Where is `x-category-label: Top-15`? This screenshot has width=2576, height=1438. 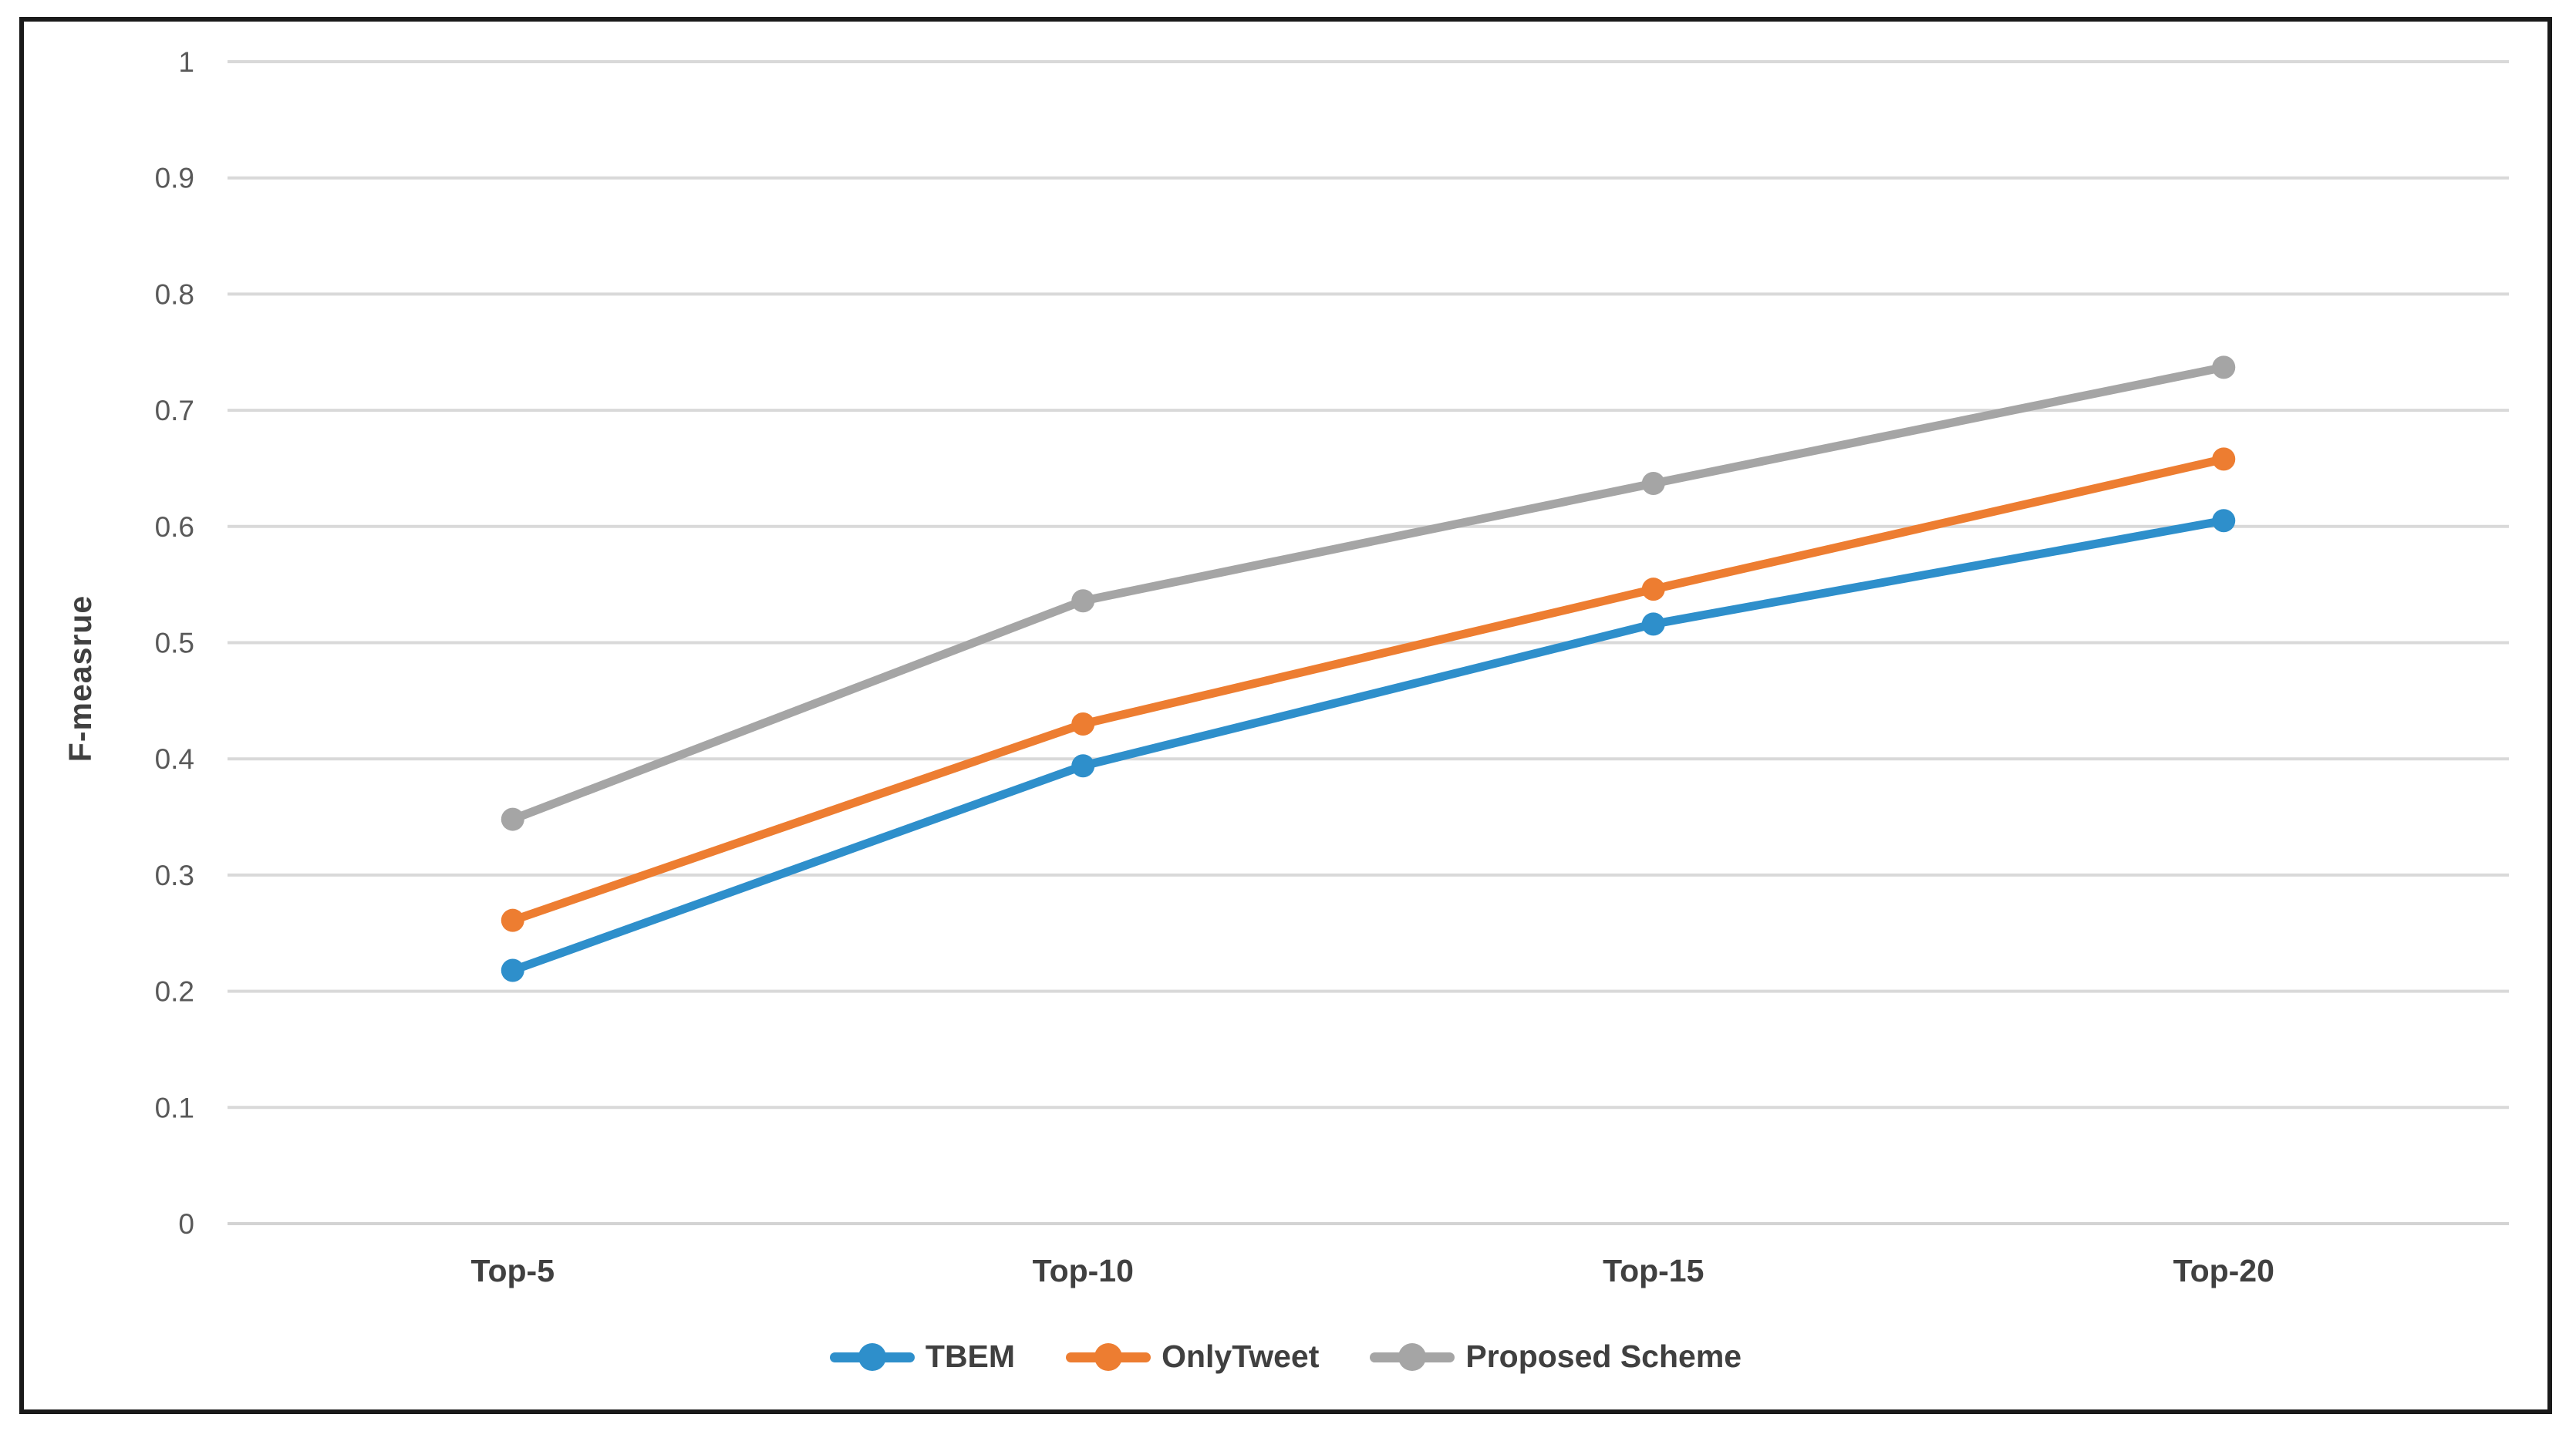
x-category-label: Top-15 is located at coordinates (1653, 1270).